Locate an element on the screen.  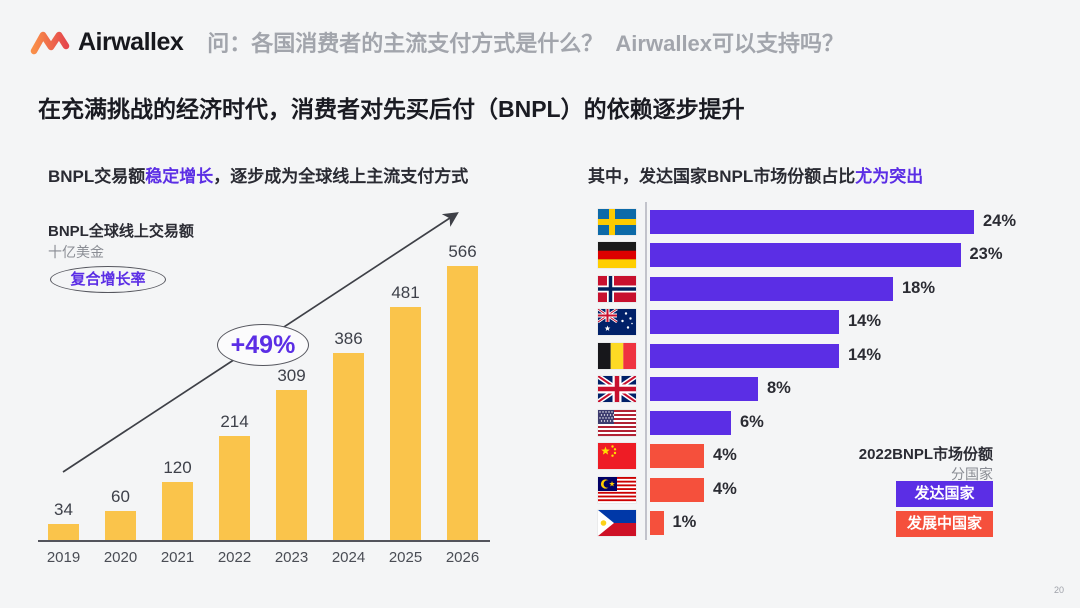
left-chart-x-axis is located at coordinates (264, 541).